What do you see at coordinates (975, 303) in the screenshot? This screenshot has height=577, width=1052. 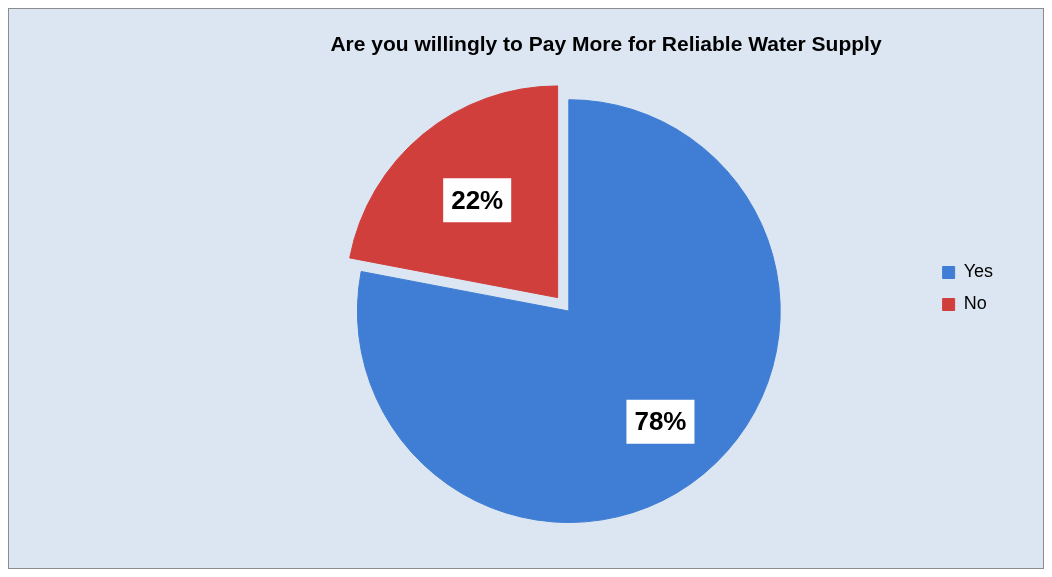 I see `legend-label: No` at bounding box center [975, 303].